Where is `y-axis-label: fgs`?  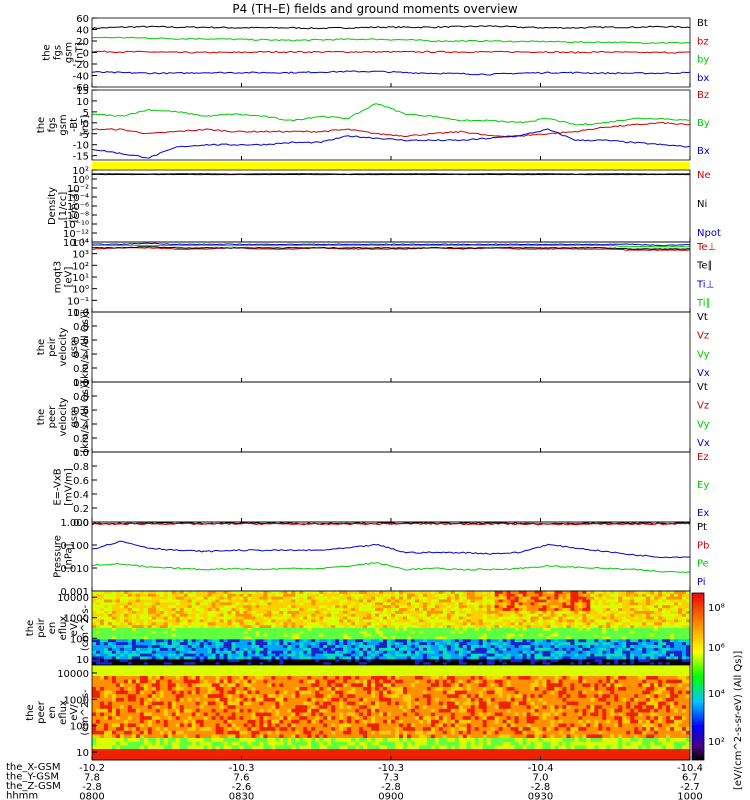 y-axis-label: fgs is located at coordinates (52, 124).